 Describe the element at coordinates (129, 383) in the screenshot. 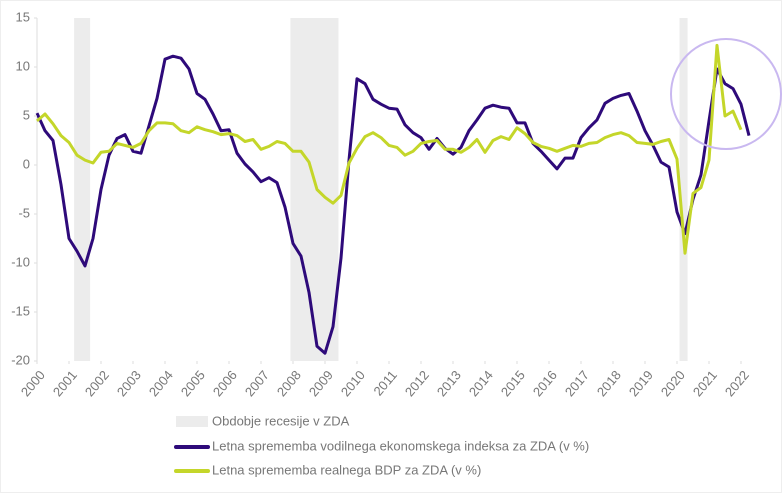

I see `x-tick-label: 2003` at that location.